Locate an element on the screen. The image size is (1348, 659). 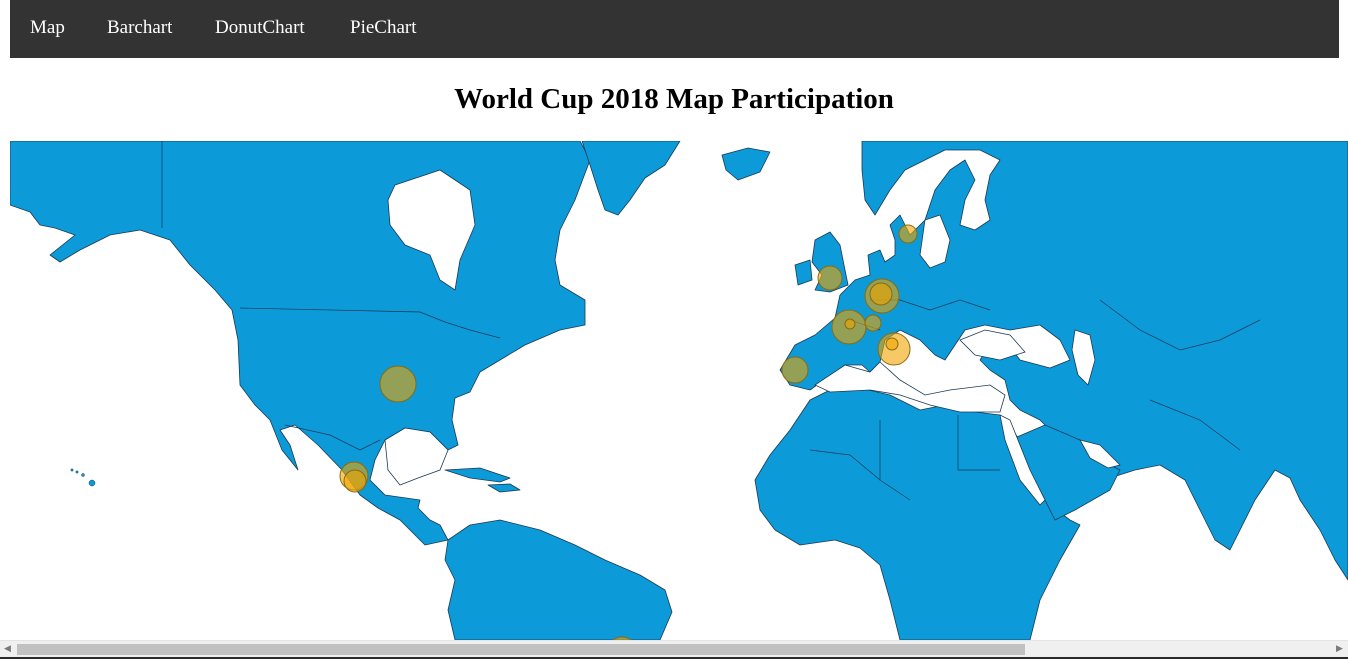
bubble-brazil is located at coordinates (622, 638).